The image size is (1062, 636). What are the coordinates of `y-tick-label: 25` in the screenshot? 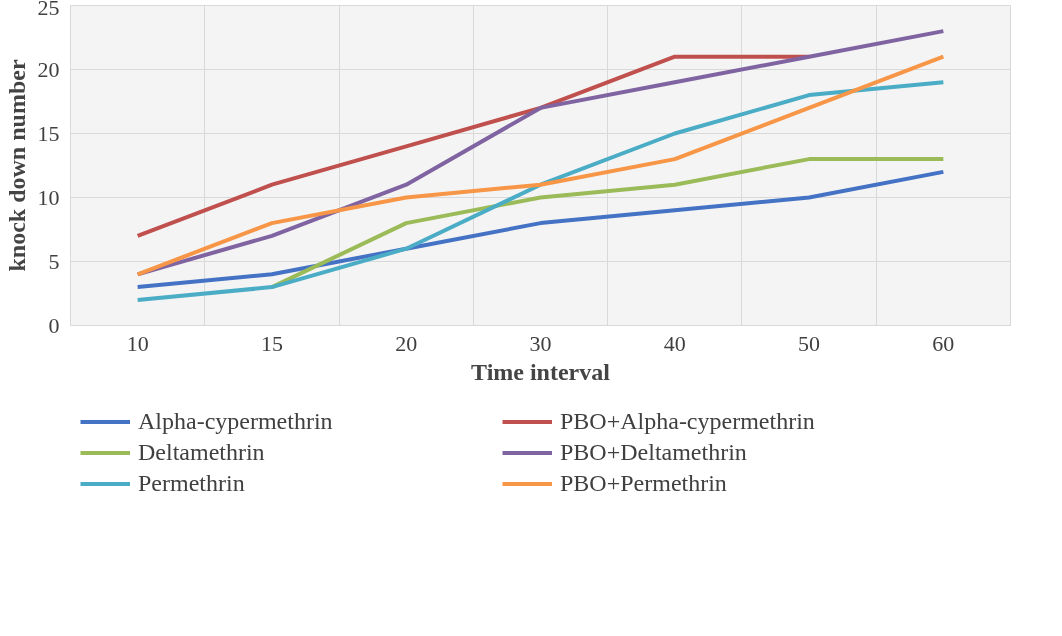 It's located at (48, 10).